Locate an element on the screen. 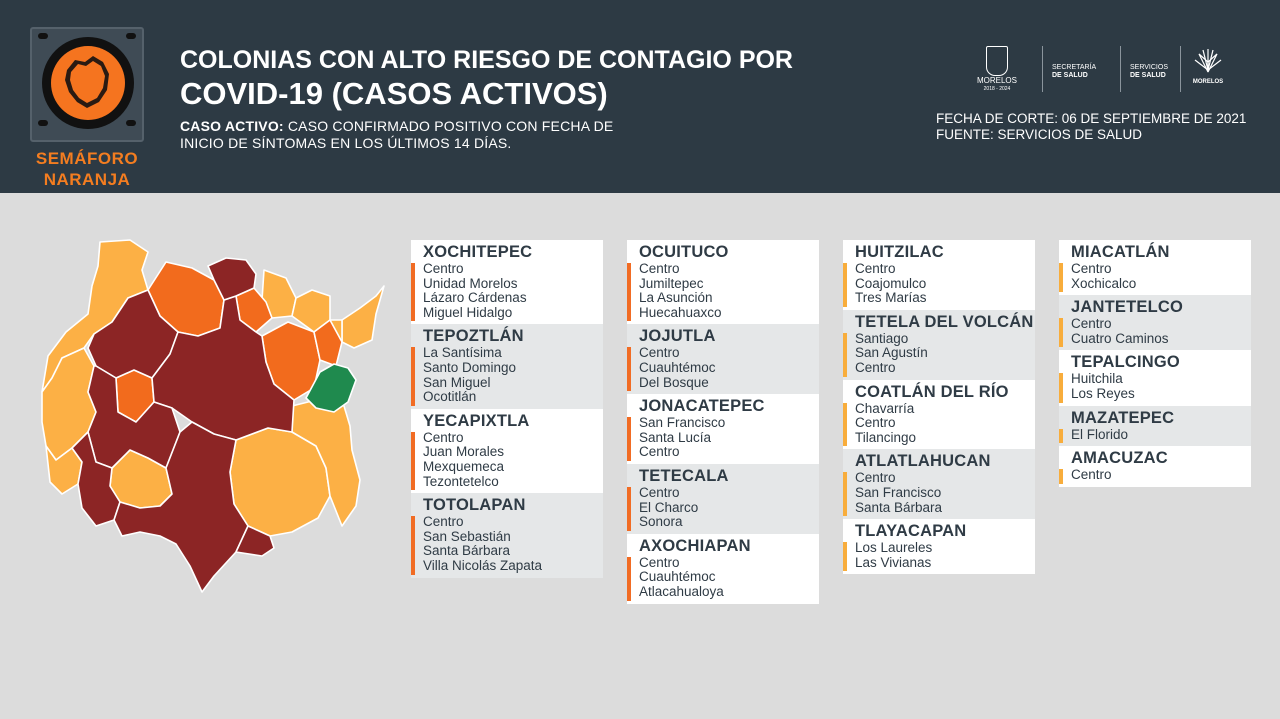 The image size is (1280, 719). fuente: FUENTE: SERVICIOS DE SALUD is located at coordinates (1039, 134).